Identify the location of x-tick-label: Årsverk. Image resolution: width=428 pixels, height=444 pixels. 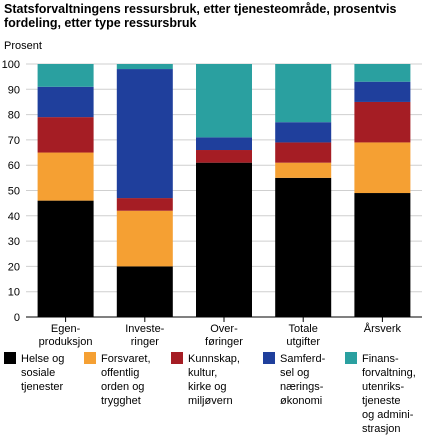
(383, 328).